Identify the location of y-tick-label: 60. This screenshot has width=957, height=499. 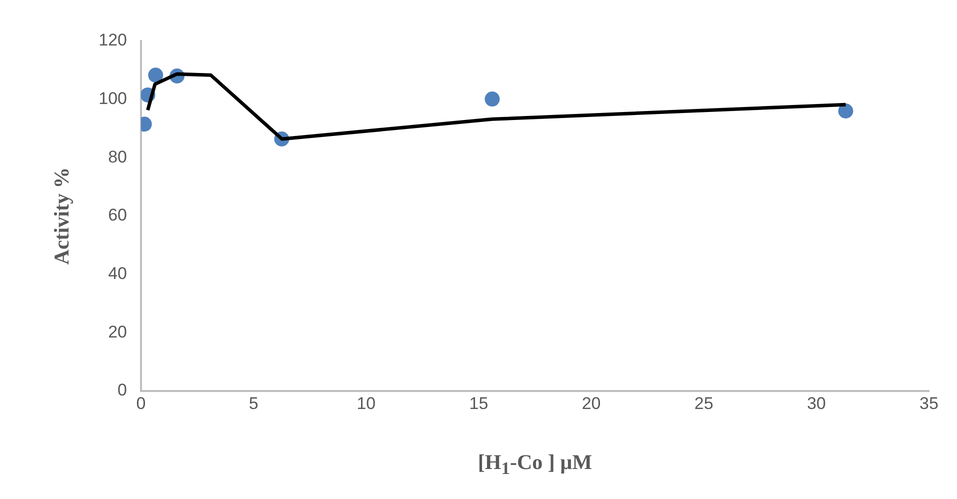
(117, 215).